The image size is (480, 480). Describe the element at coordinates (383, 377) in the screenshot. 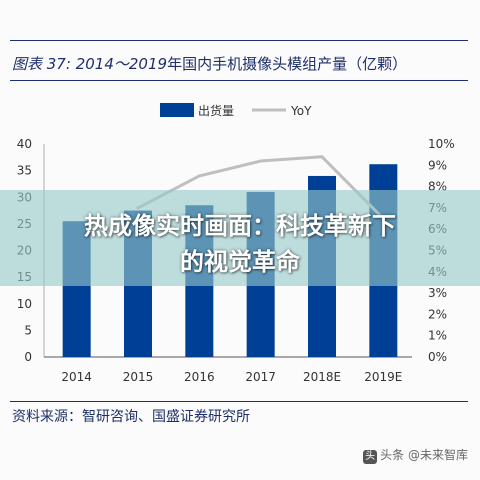

I see `x-tick-label: 2019E` at that location.